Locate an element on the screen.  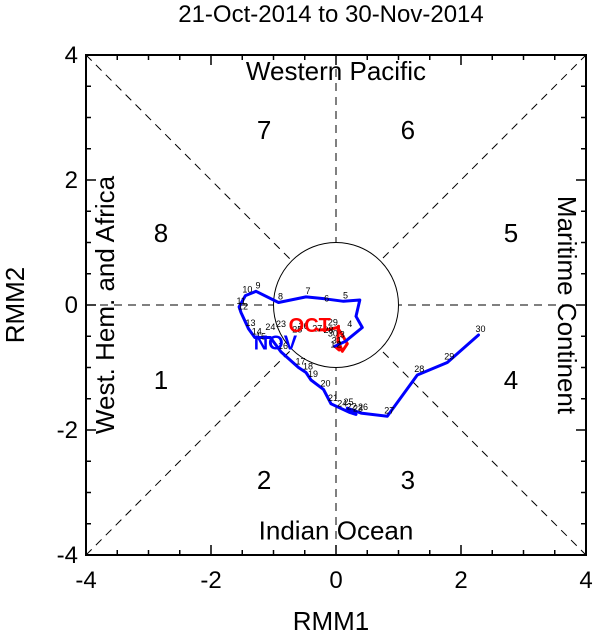
day-label: 6 is located at coordinates (326, 298).